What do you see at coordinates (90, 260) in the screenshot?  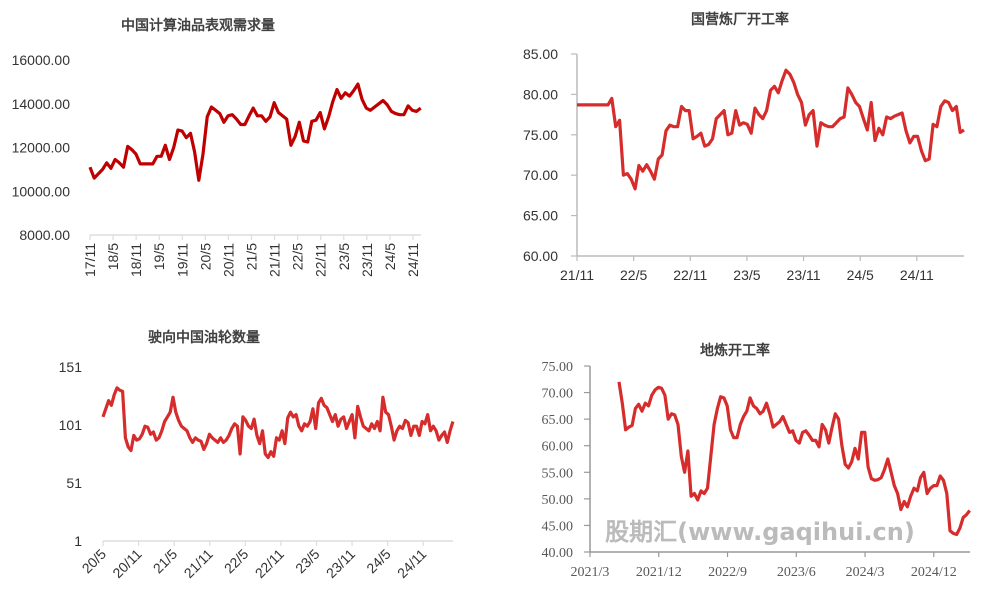 I see `x-tick-label: 17/11` at bounding box center [90, 260].